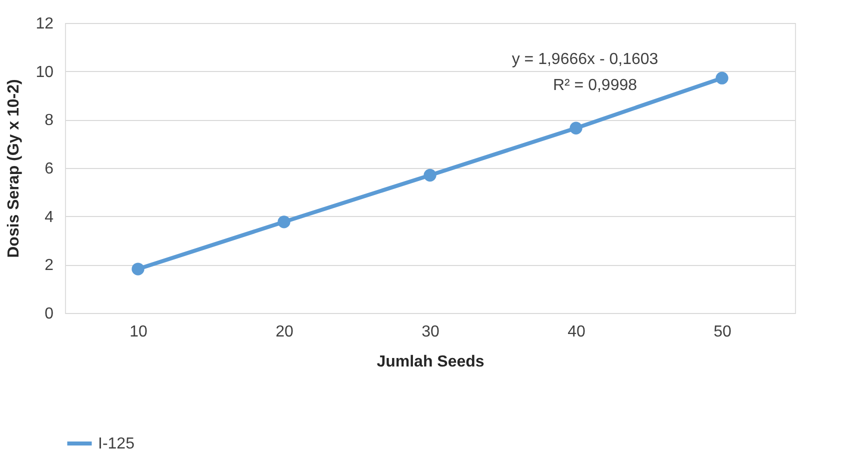 The image size is (847, 452). What do you see at coordinates (45, 24) in the screenshot?
I see `y-tick-label: 12` at bounding box center [45, 24].